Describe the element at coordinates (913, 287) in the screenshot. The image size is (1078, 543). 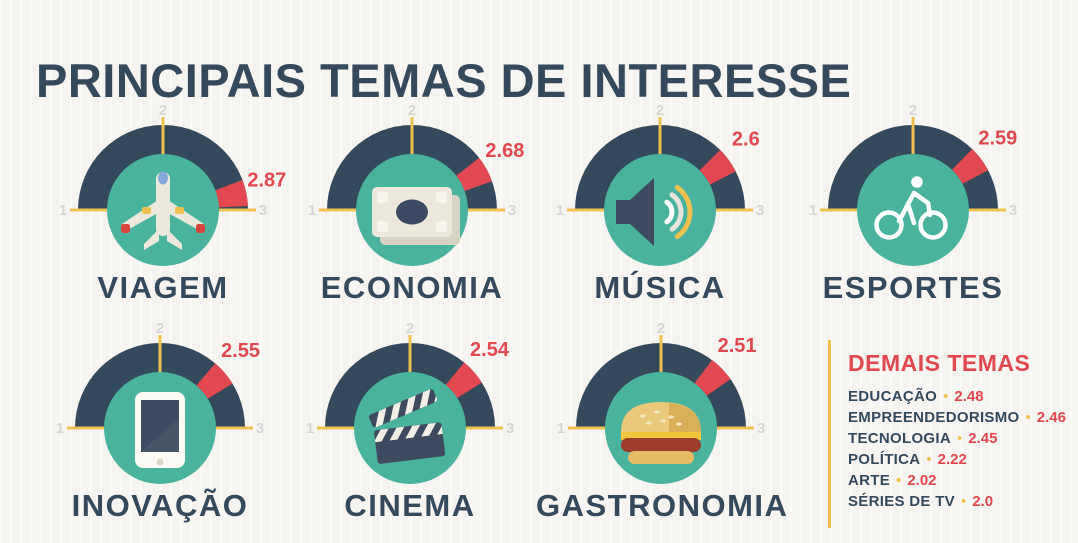
I see `gauge-label: ESPORTES` at that location.